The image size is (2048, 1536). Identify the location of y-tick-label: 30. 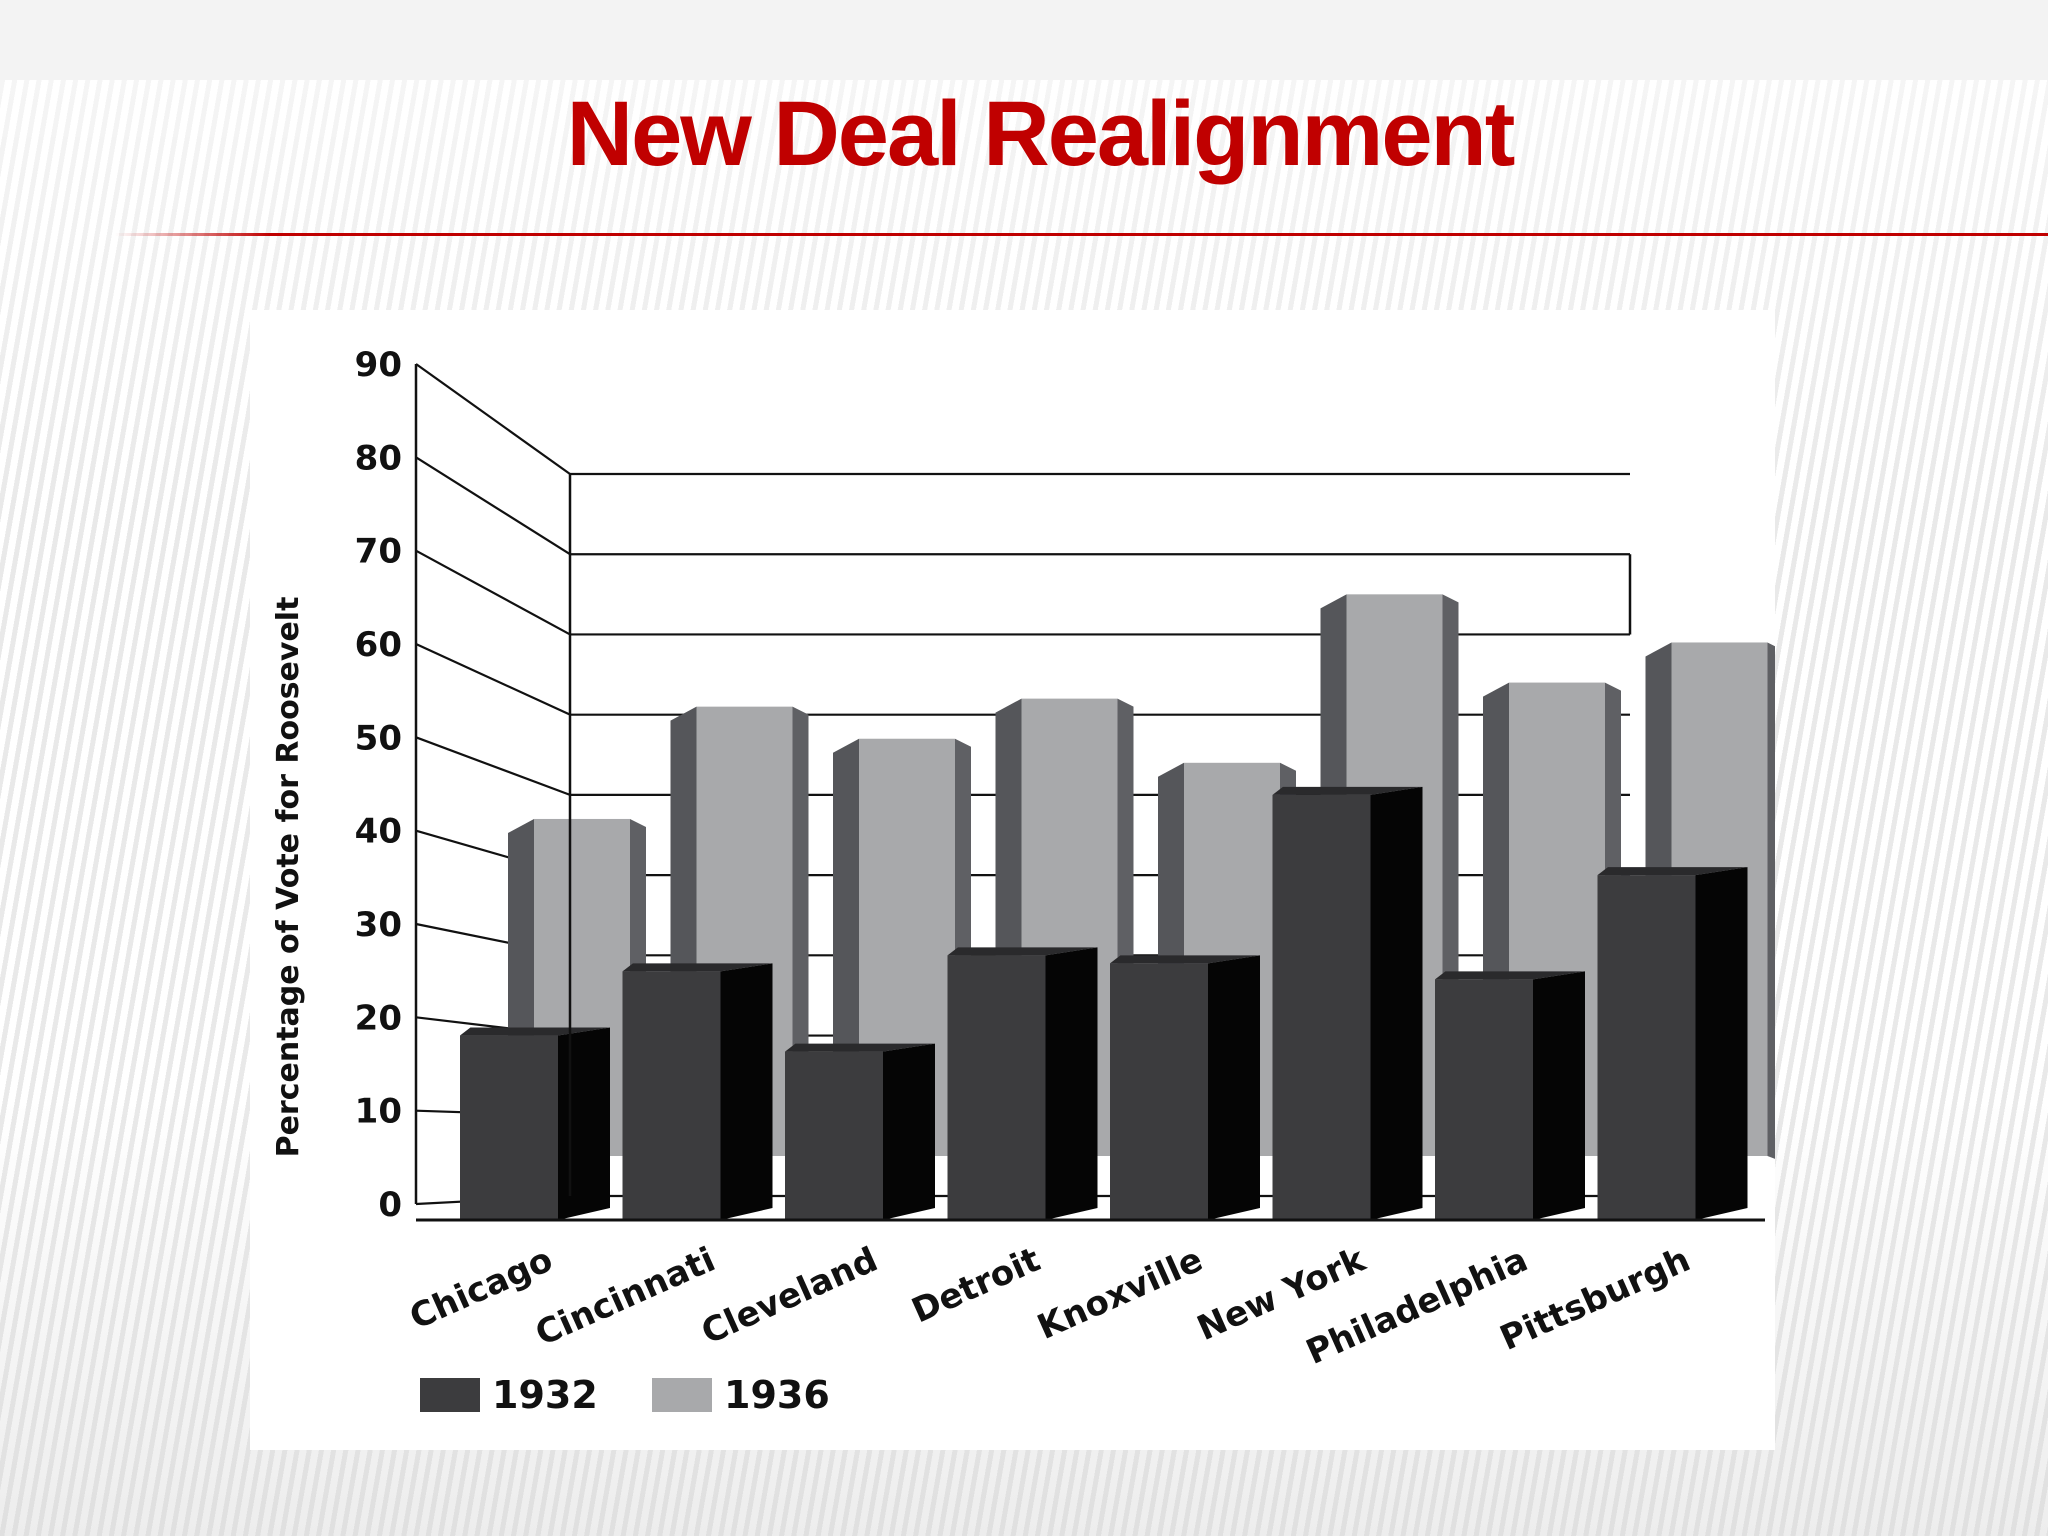
(378, 925).